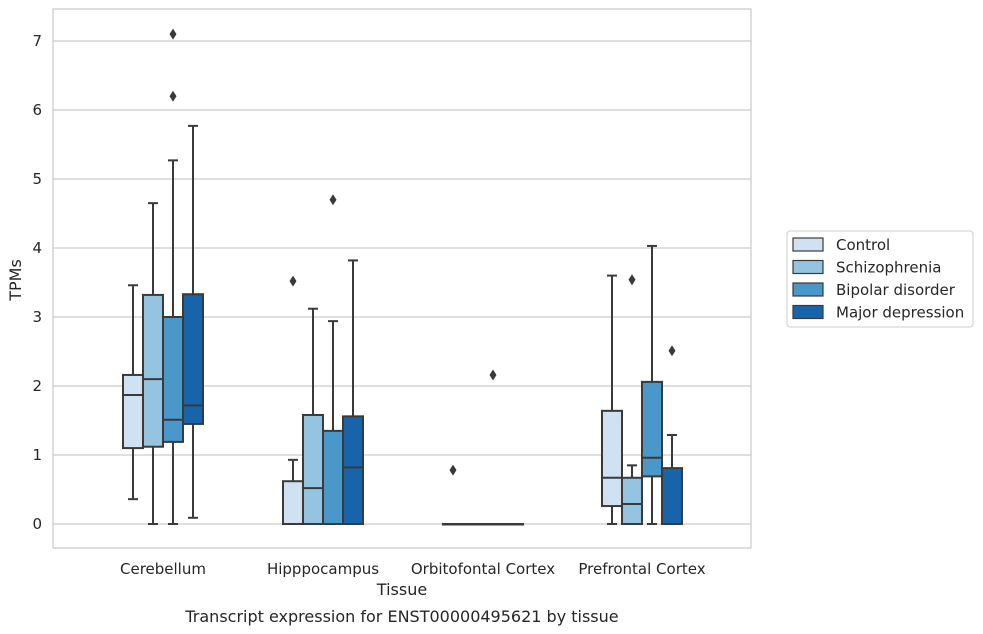 This screenshot has width=983, height=634. Describe the element at coordinates (896, 290) in the screenshot. I see `legend-label: Bipolar disorder` at that location.